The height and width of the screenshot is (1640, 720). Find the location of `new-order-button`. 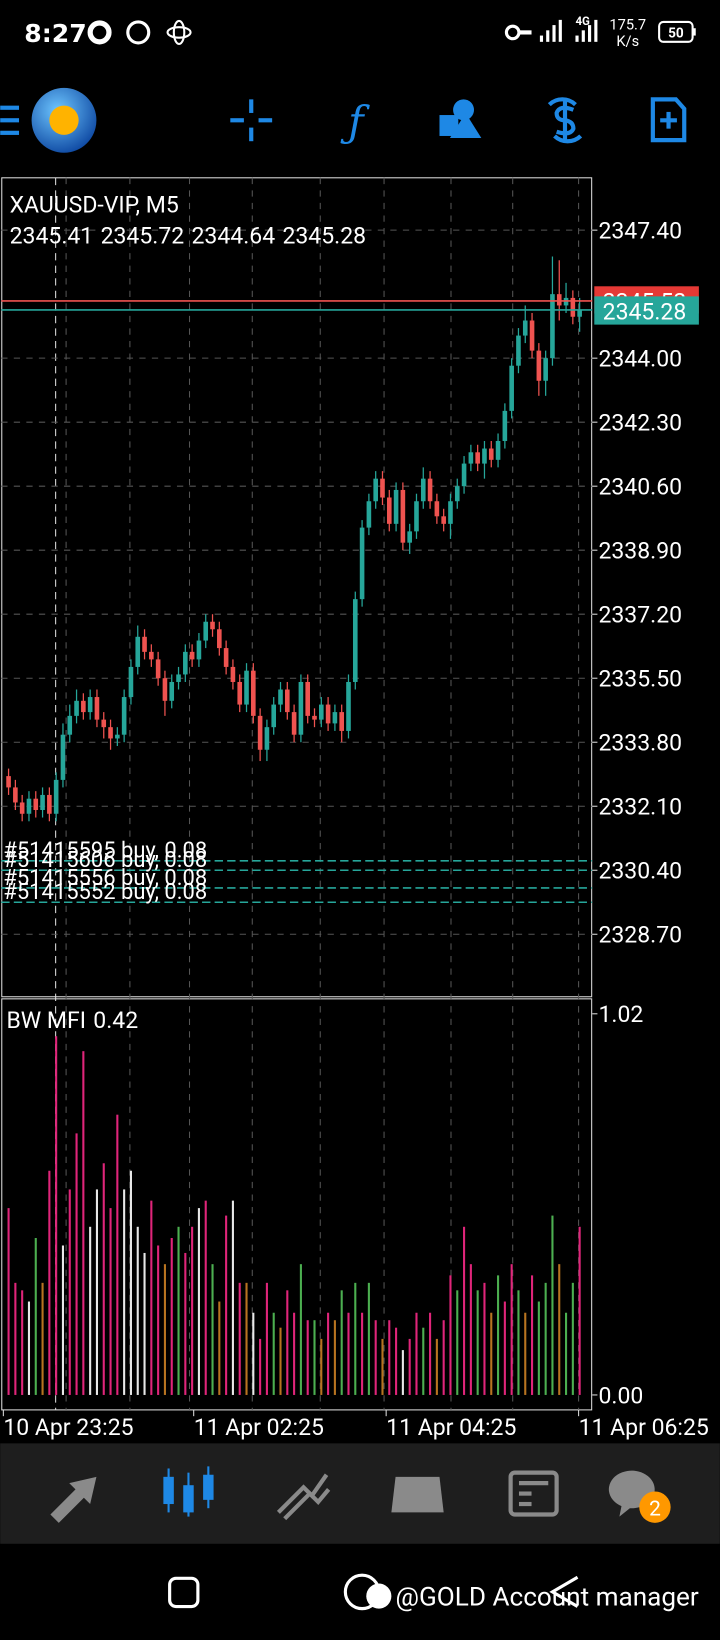

new-order-button is located at coordinates (668, 120).